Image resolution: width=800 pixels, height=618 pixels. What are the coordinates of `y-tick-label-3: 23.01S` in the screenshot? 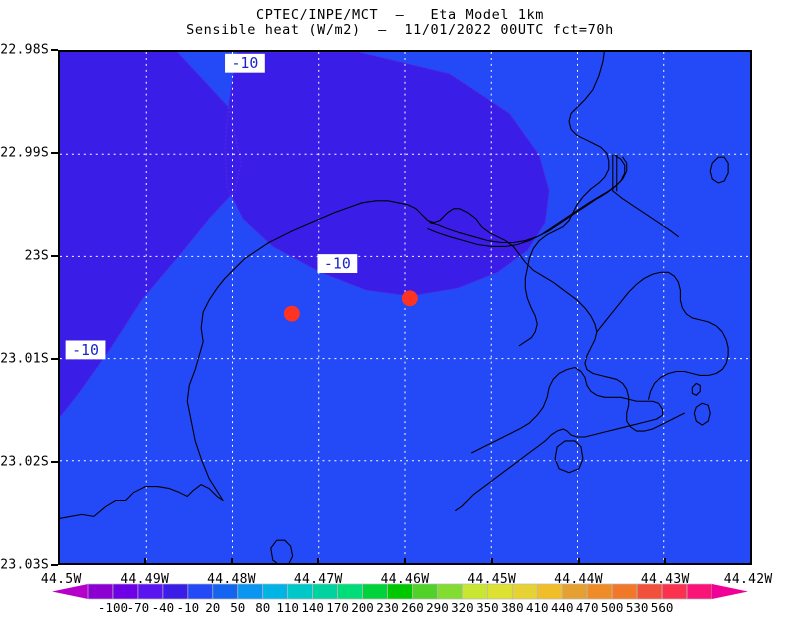 It's located at (24, 359).